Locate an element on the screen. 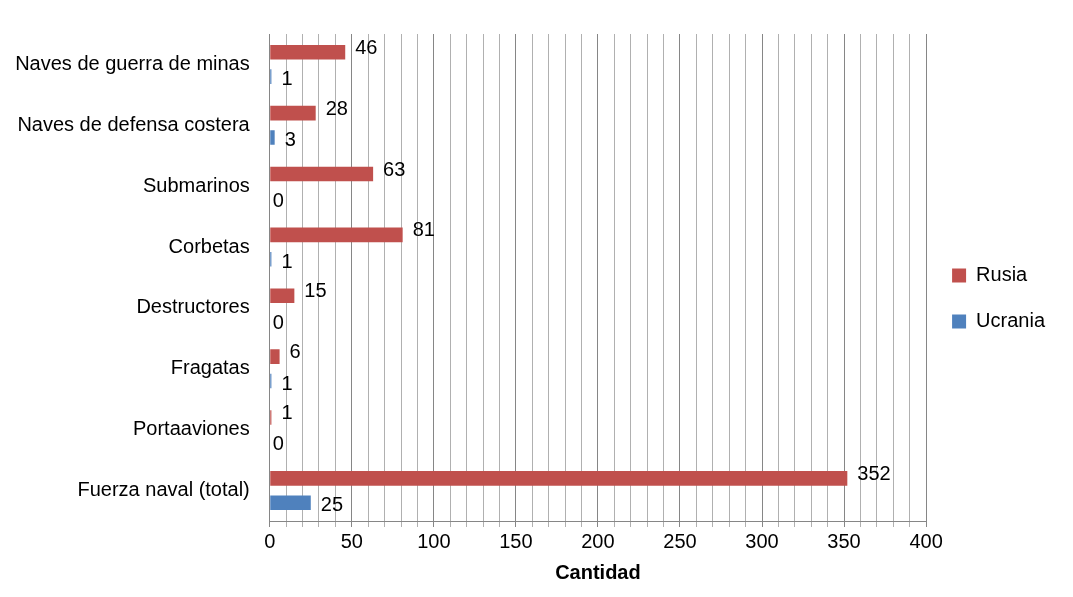 The image size is (1073, 597). y-tick-label: Portaaviones is located at coordinates (191, 428).